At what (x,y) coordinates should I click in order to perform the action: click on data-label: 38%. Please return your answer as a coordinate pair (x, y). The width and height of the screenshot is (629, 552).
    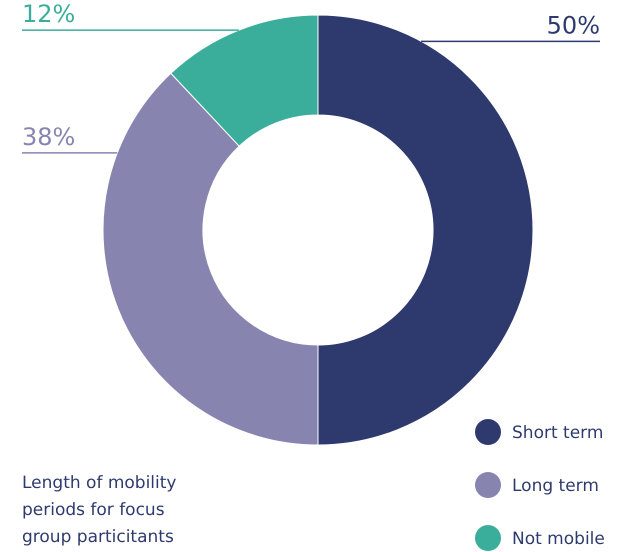
    Looking at the image, I should click on (49, 136).